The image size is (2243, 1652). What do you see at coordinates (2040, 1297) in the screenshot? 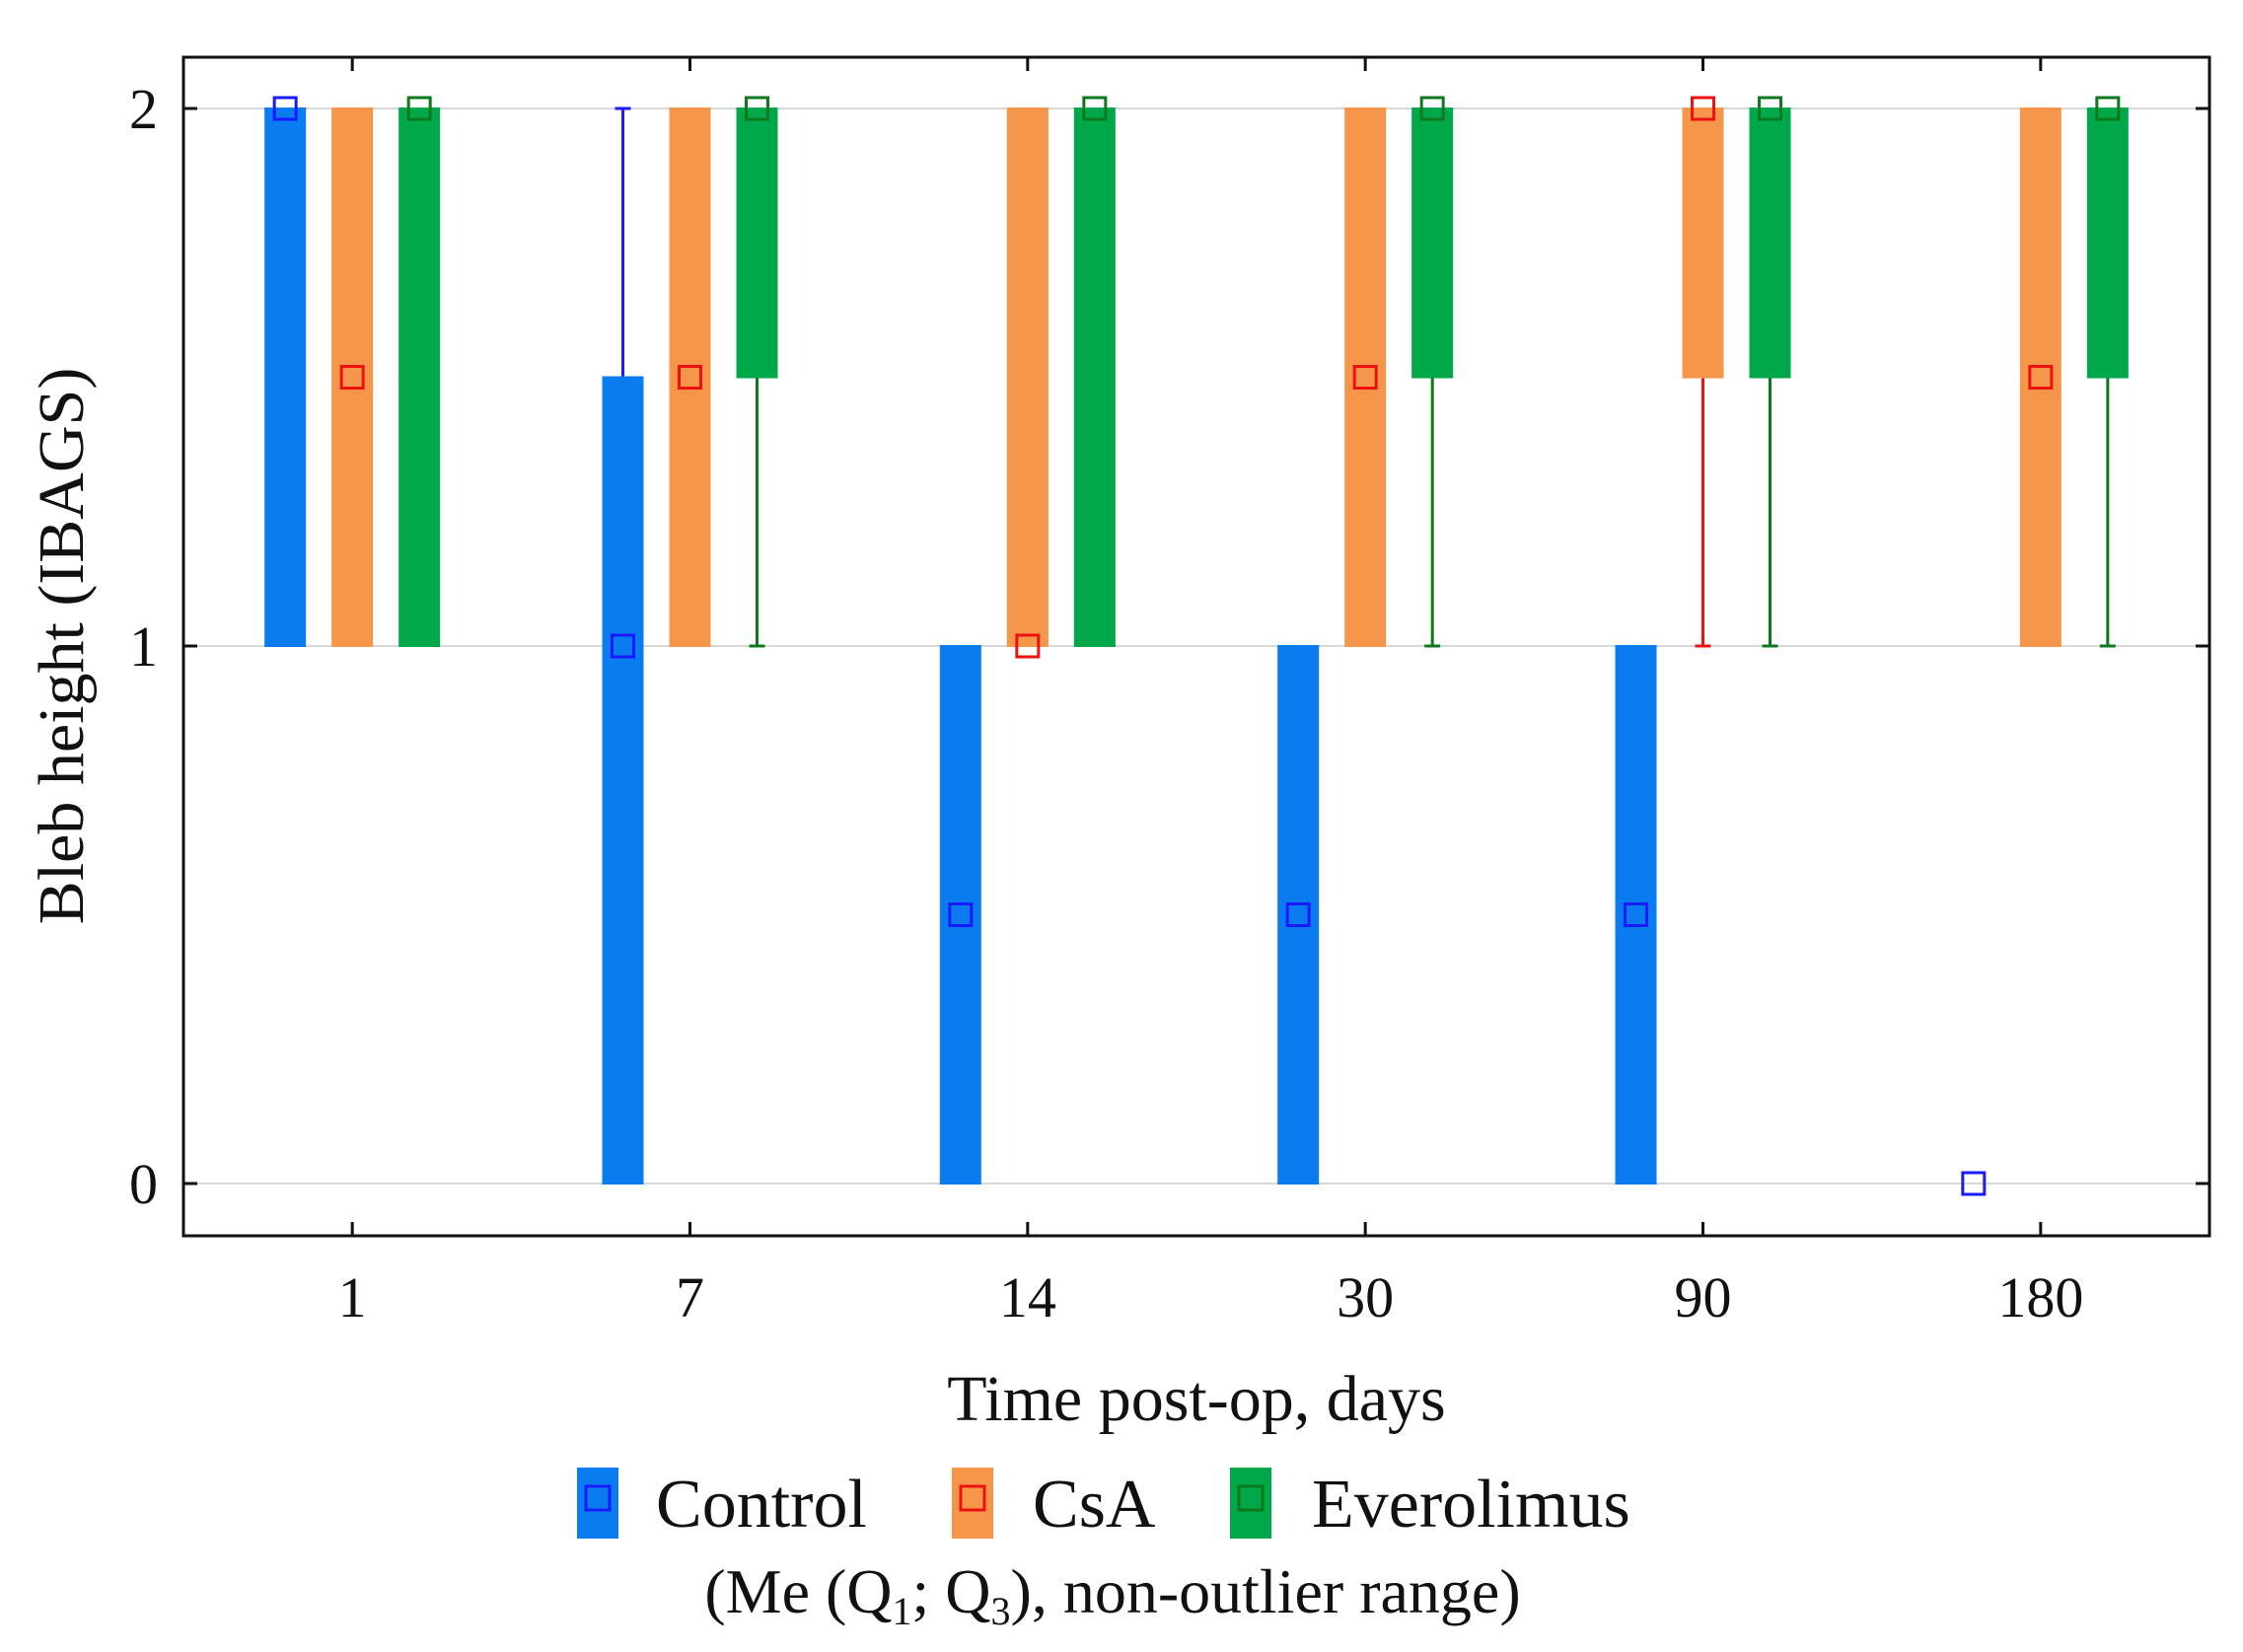
I see `x-tick-label-180: 180` at bounding box center [2040, 1297].